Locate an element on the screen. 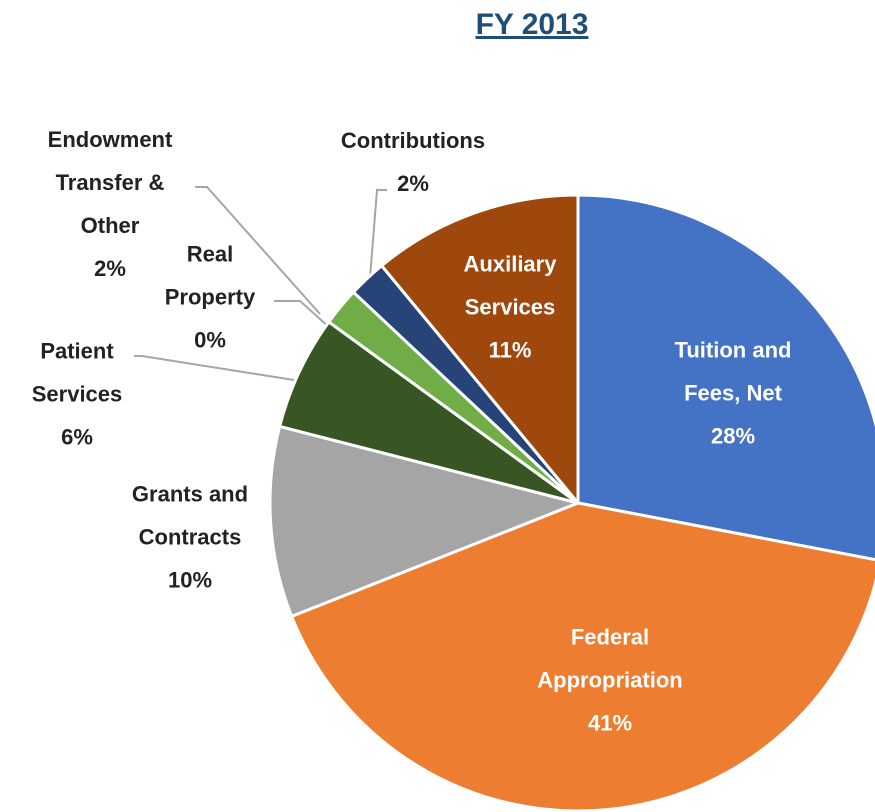  value-label: 28% is located at coordinates (733, 436).